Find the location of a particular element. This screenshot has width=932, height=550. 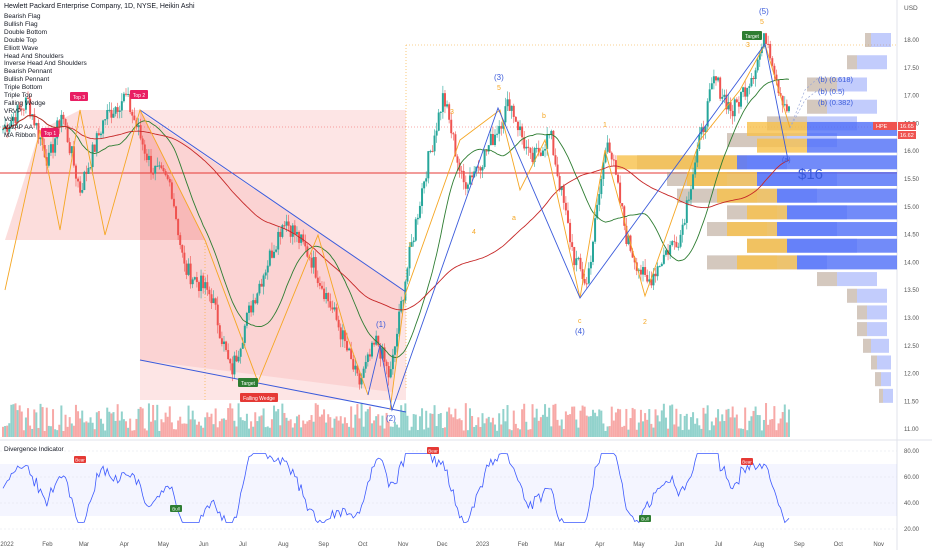

time-tick: Nov is located at coordinates (403, 545).